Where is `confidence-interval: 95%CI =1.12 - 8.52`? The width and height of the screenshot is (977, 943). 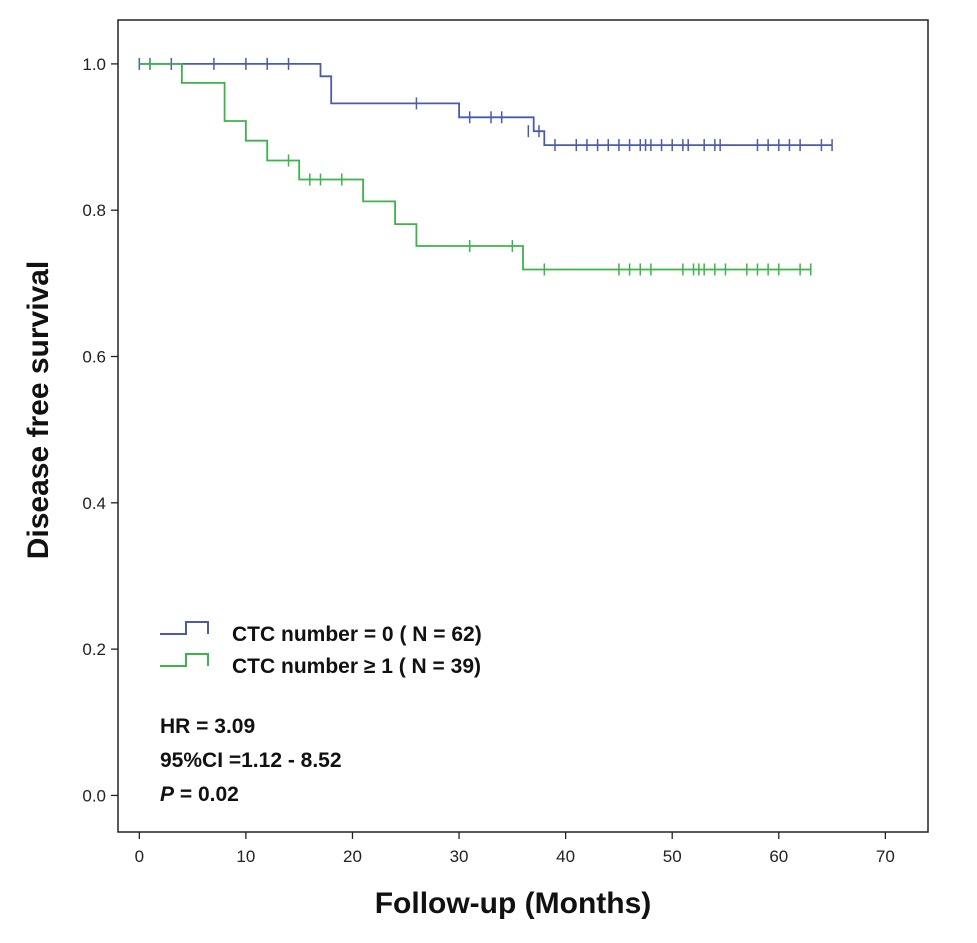
confidence-interval: 95%CI =1.12 - 8.52 is located at coordinates (251, 760).